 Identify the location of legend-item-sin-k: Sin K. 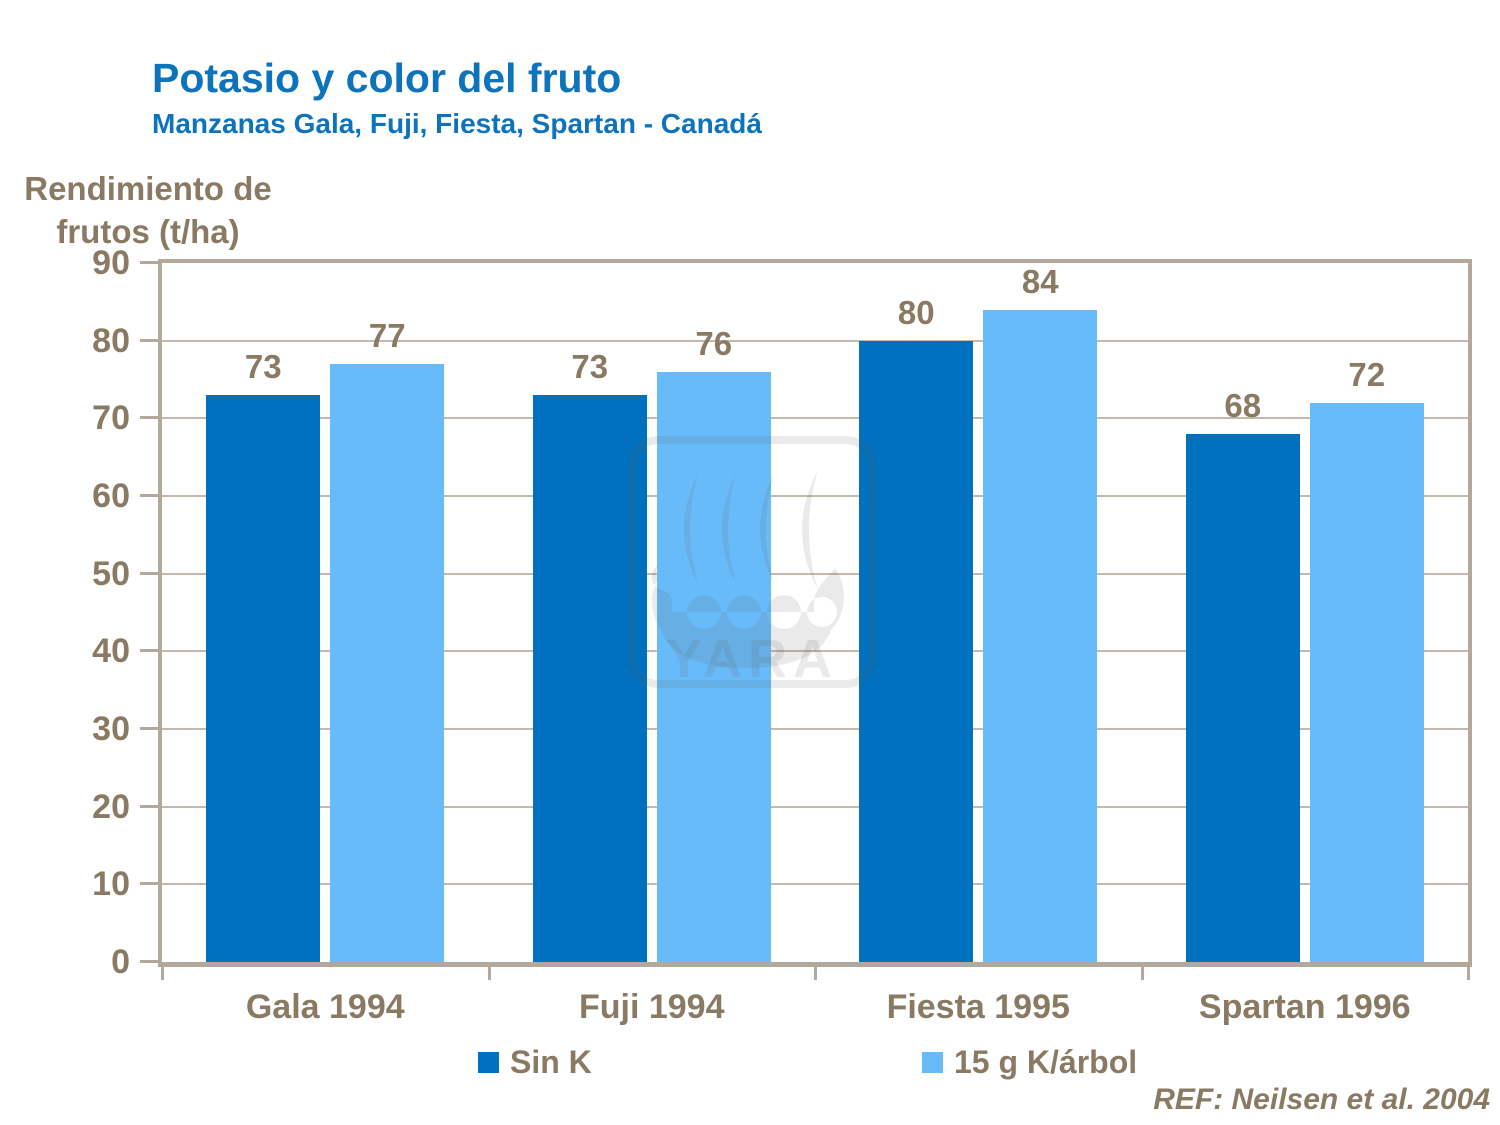
(535, 1062).